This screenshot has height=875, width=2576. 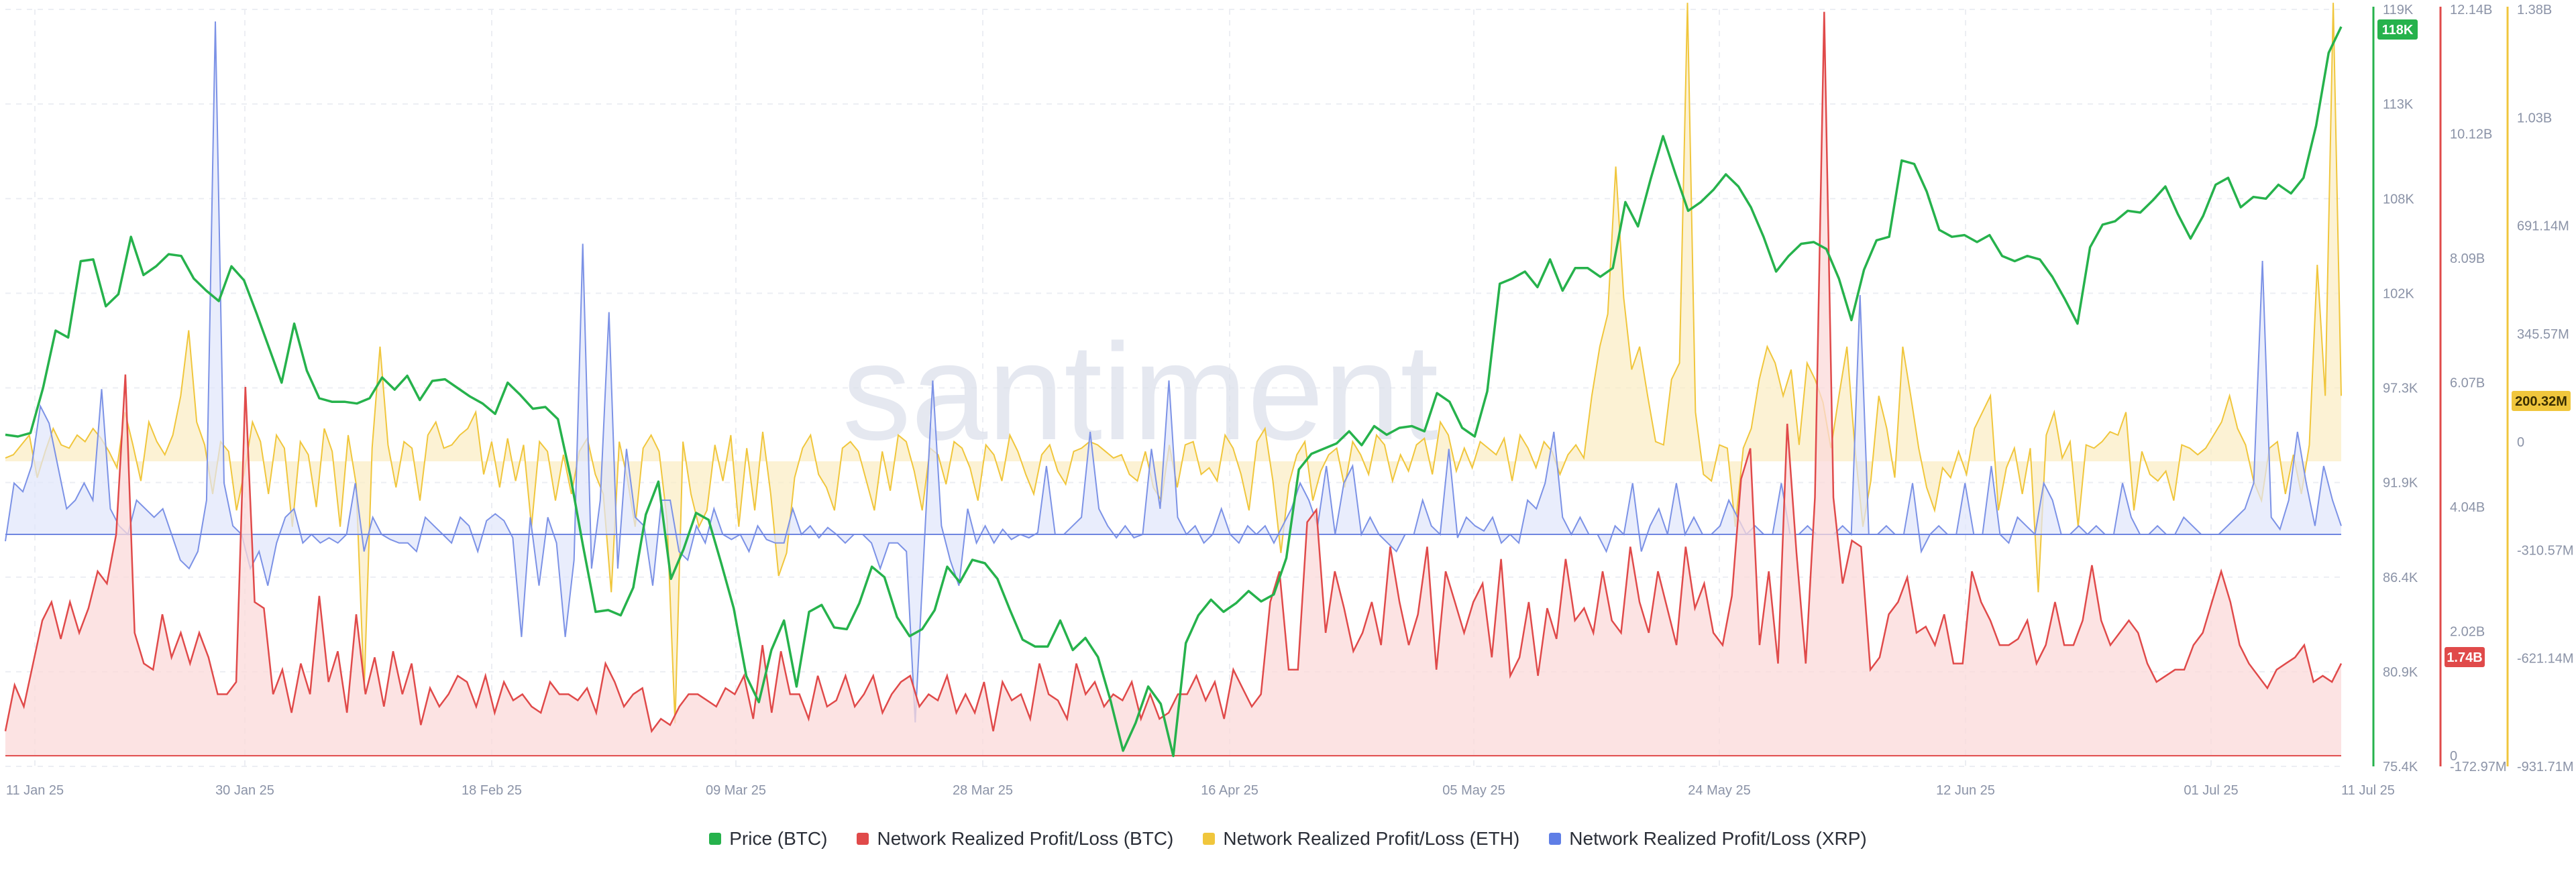 I want to click on x-tick-label: 12 Jun 25, so click(x=1965, y=790).